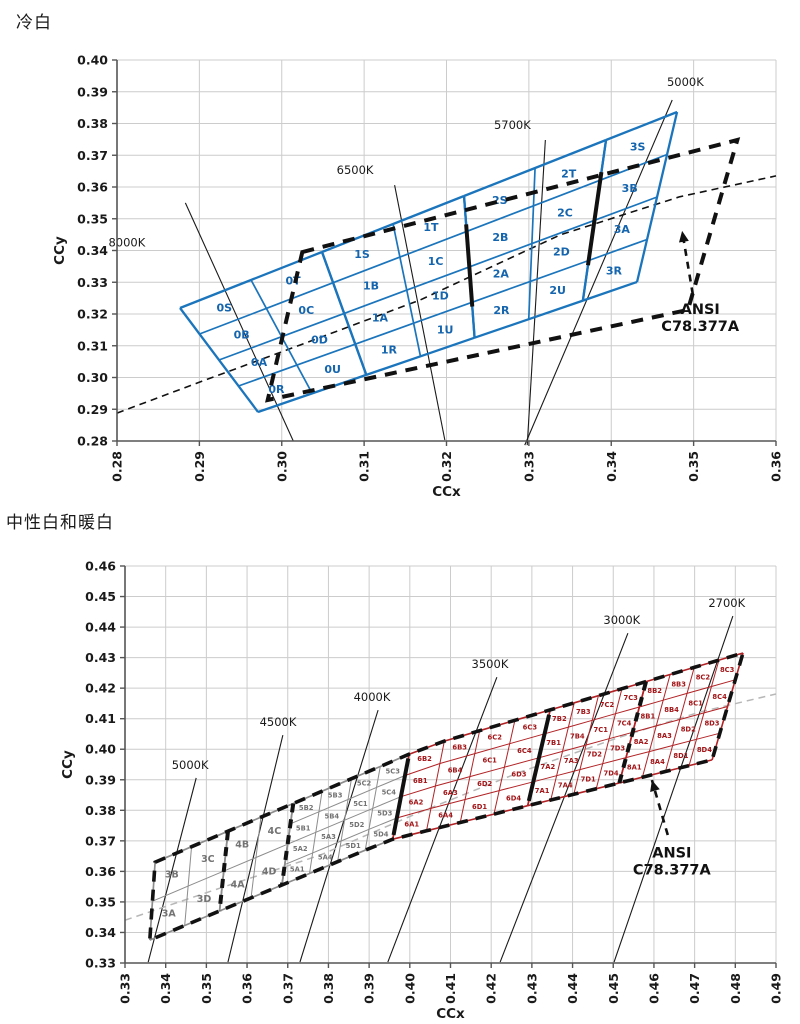  I want to click on bin-label: 5C3, so click(392, 771).